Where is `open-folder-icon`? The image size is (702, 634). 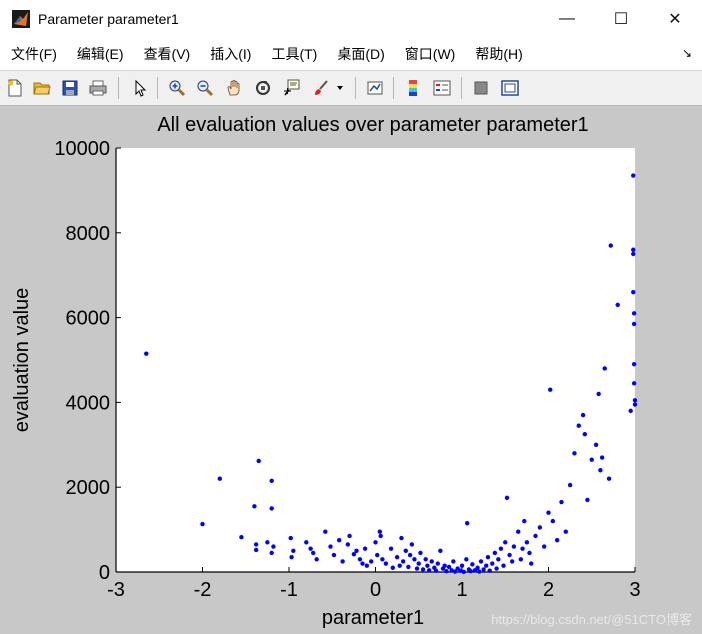
open-folder-icon is located at coordinates (42, 88).